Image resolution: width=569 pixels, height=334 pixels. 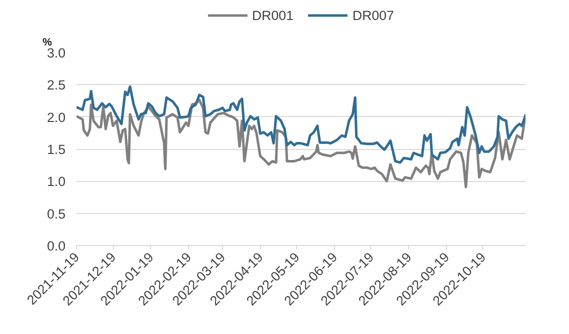 I want to click on legend-label: DR001, so click(x=273, y=15).